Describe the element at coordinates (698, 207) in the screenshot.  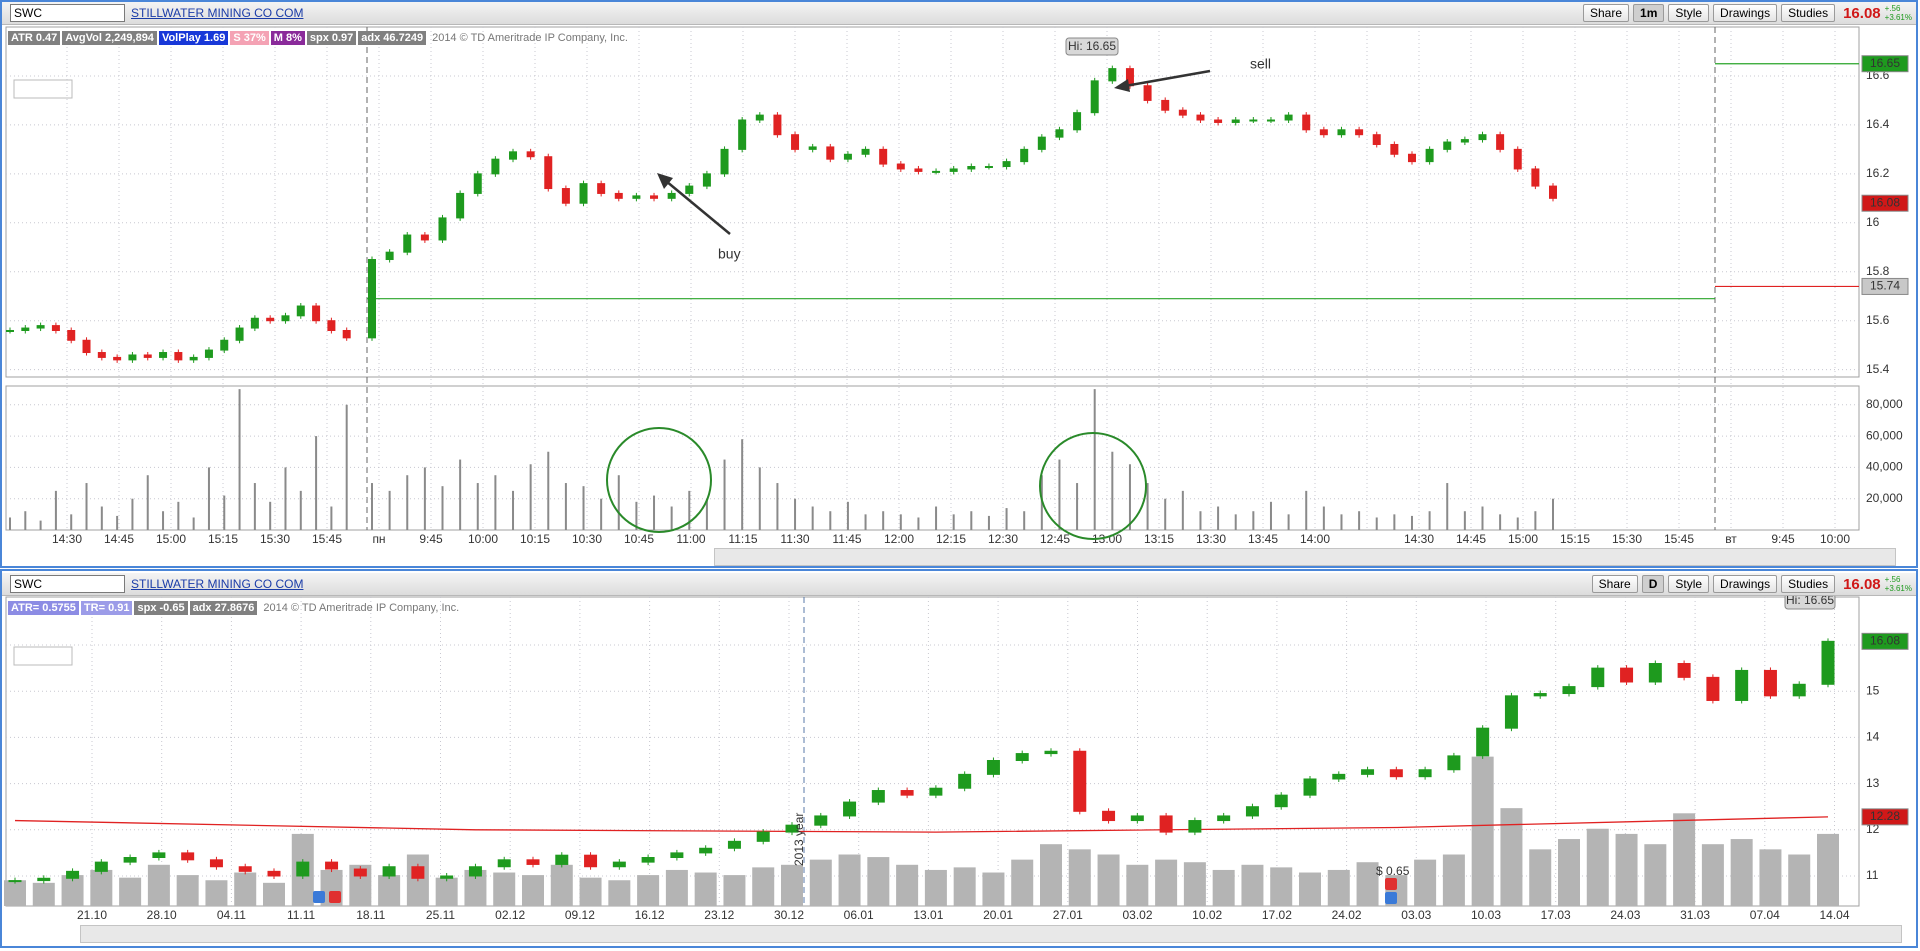
I see `buy-arrow` at that location.